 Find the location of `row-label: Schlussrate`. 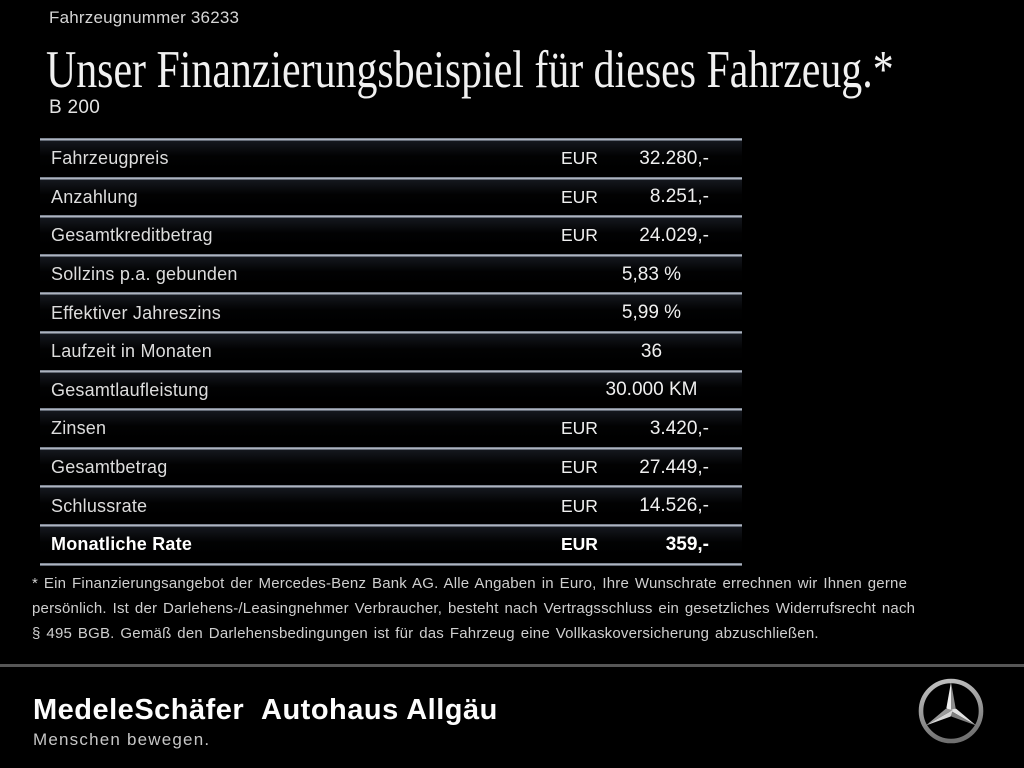

row-label: Schlussrate is located at coordinates (99, 505).